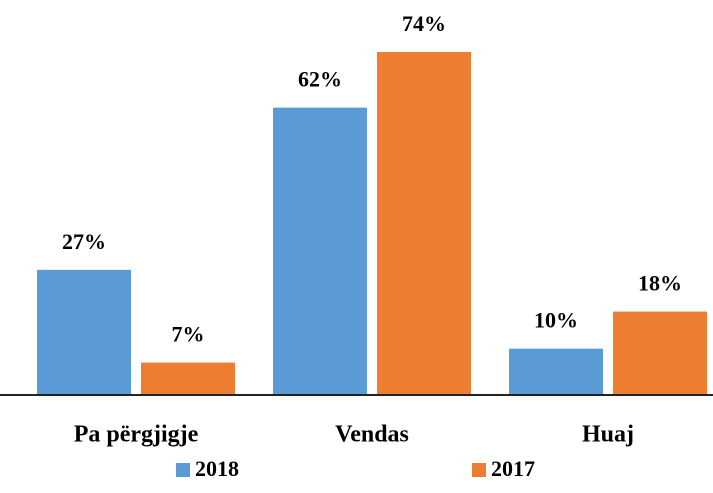  I want to click on data-label: 74%, so click(424, 23).